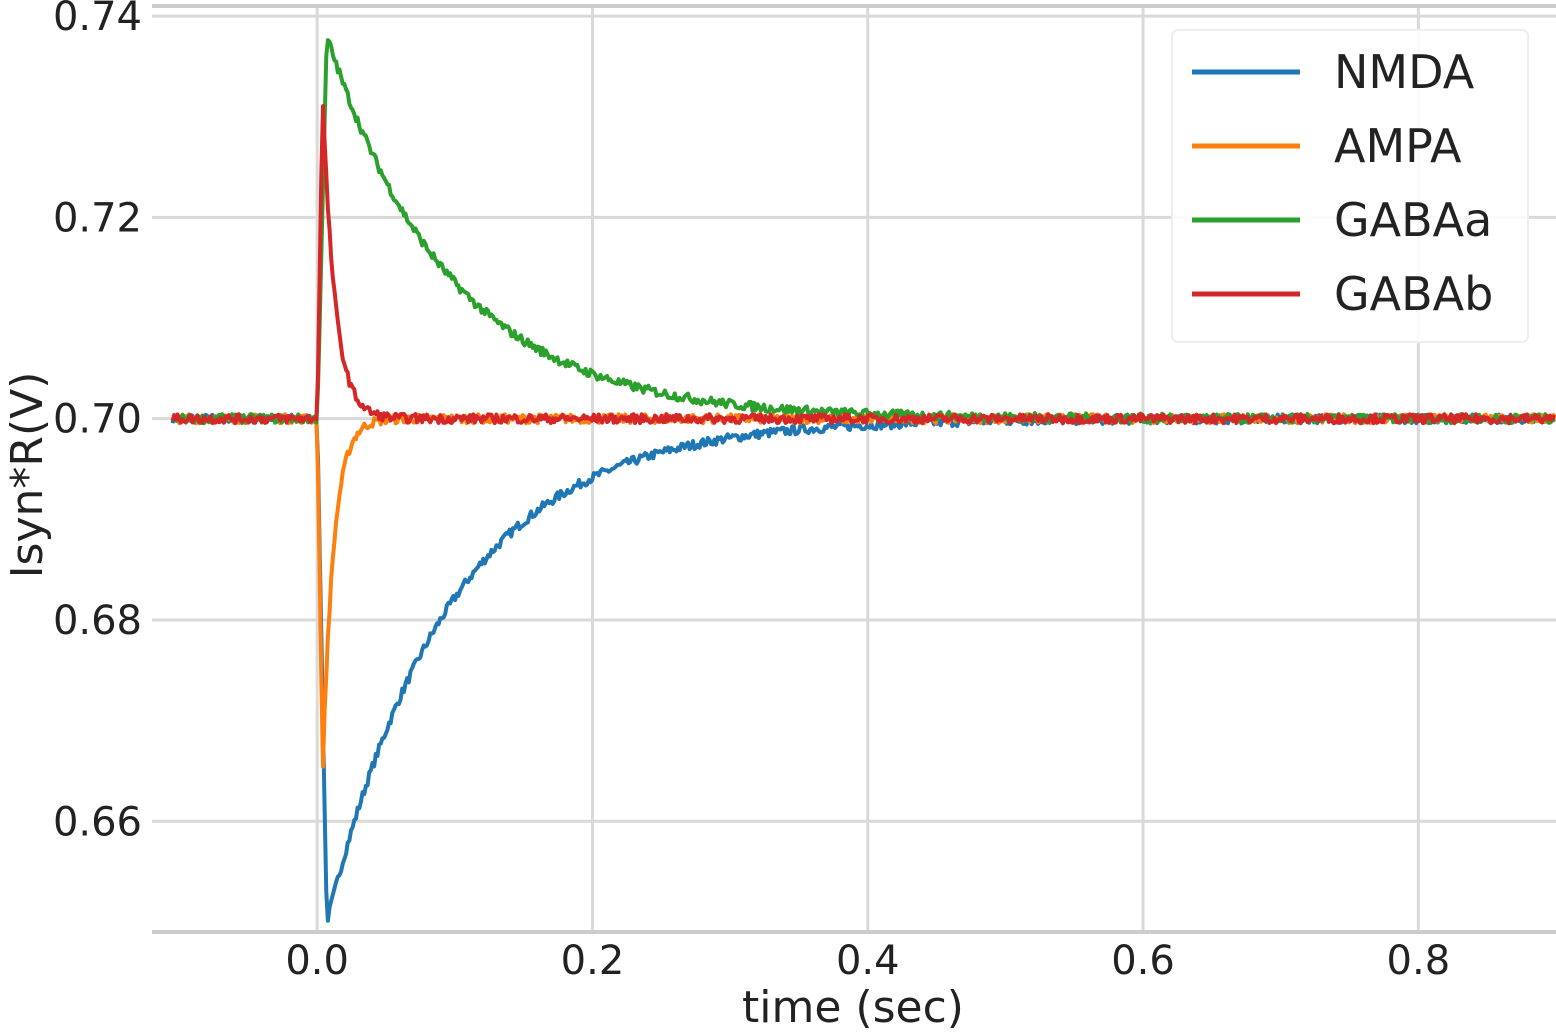 This screenshot has height=1035, width=1556. I want to click on legend-label-gabab: GABAb, so click(1413, 294).